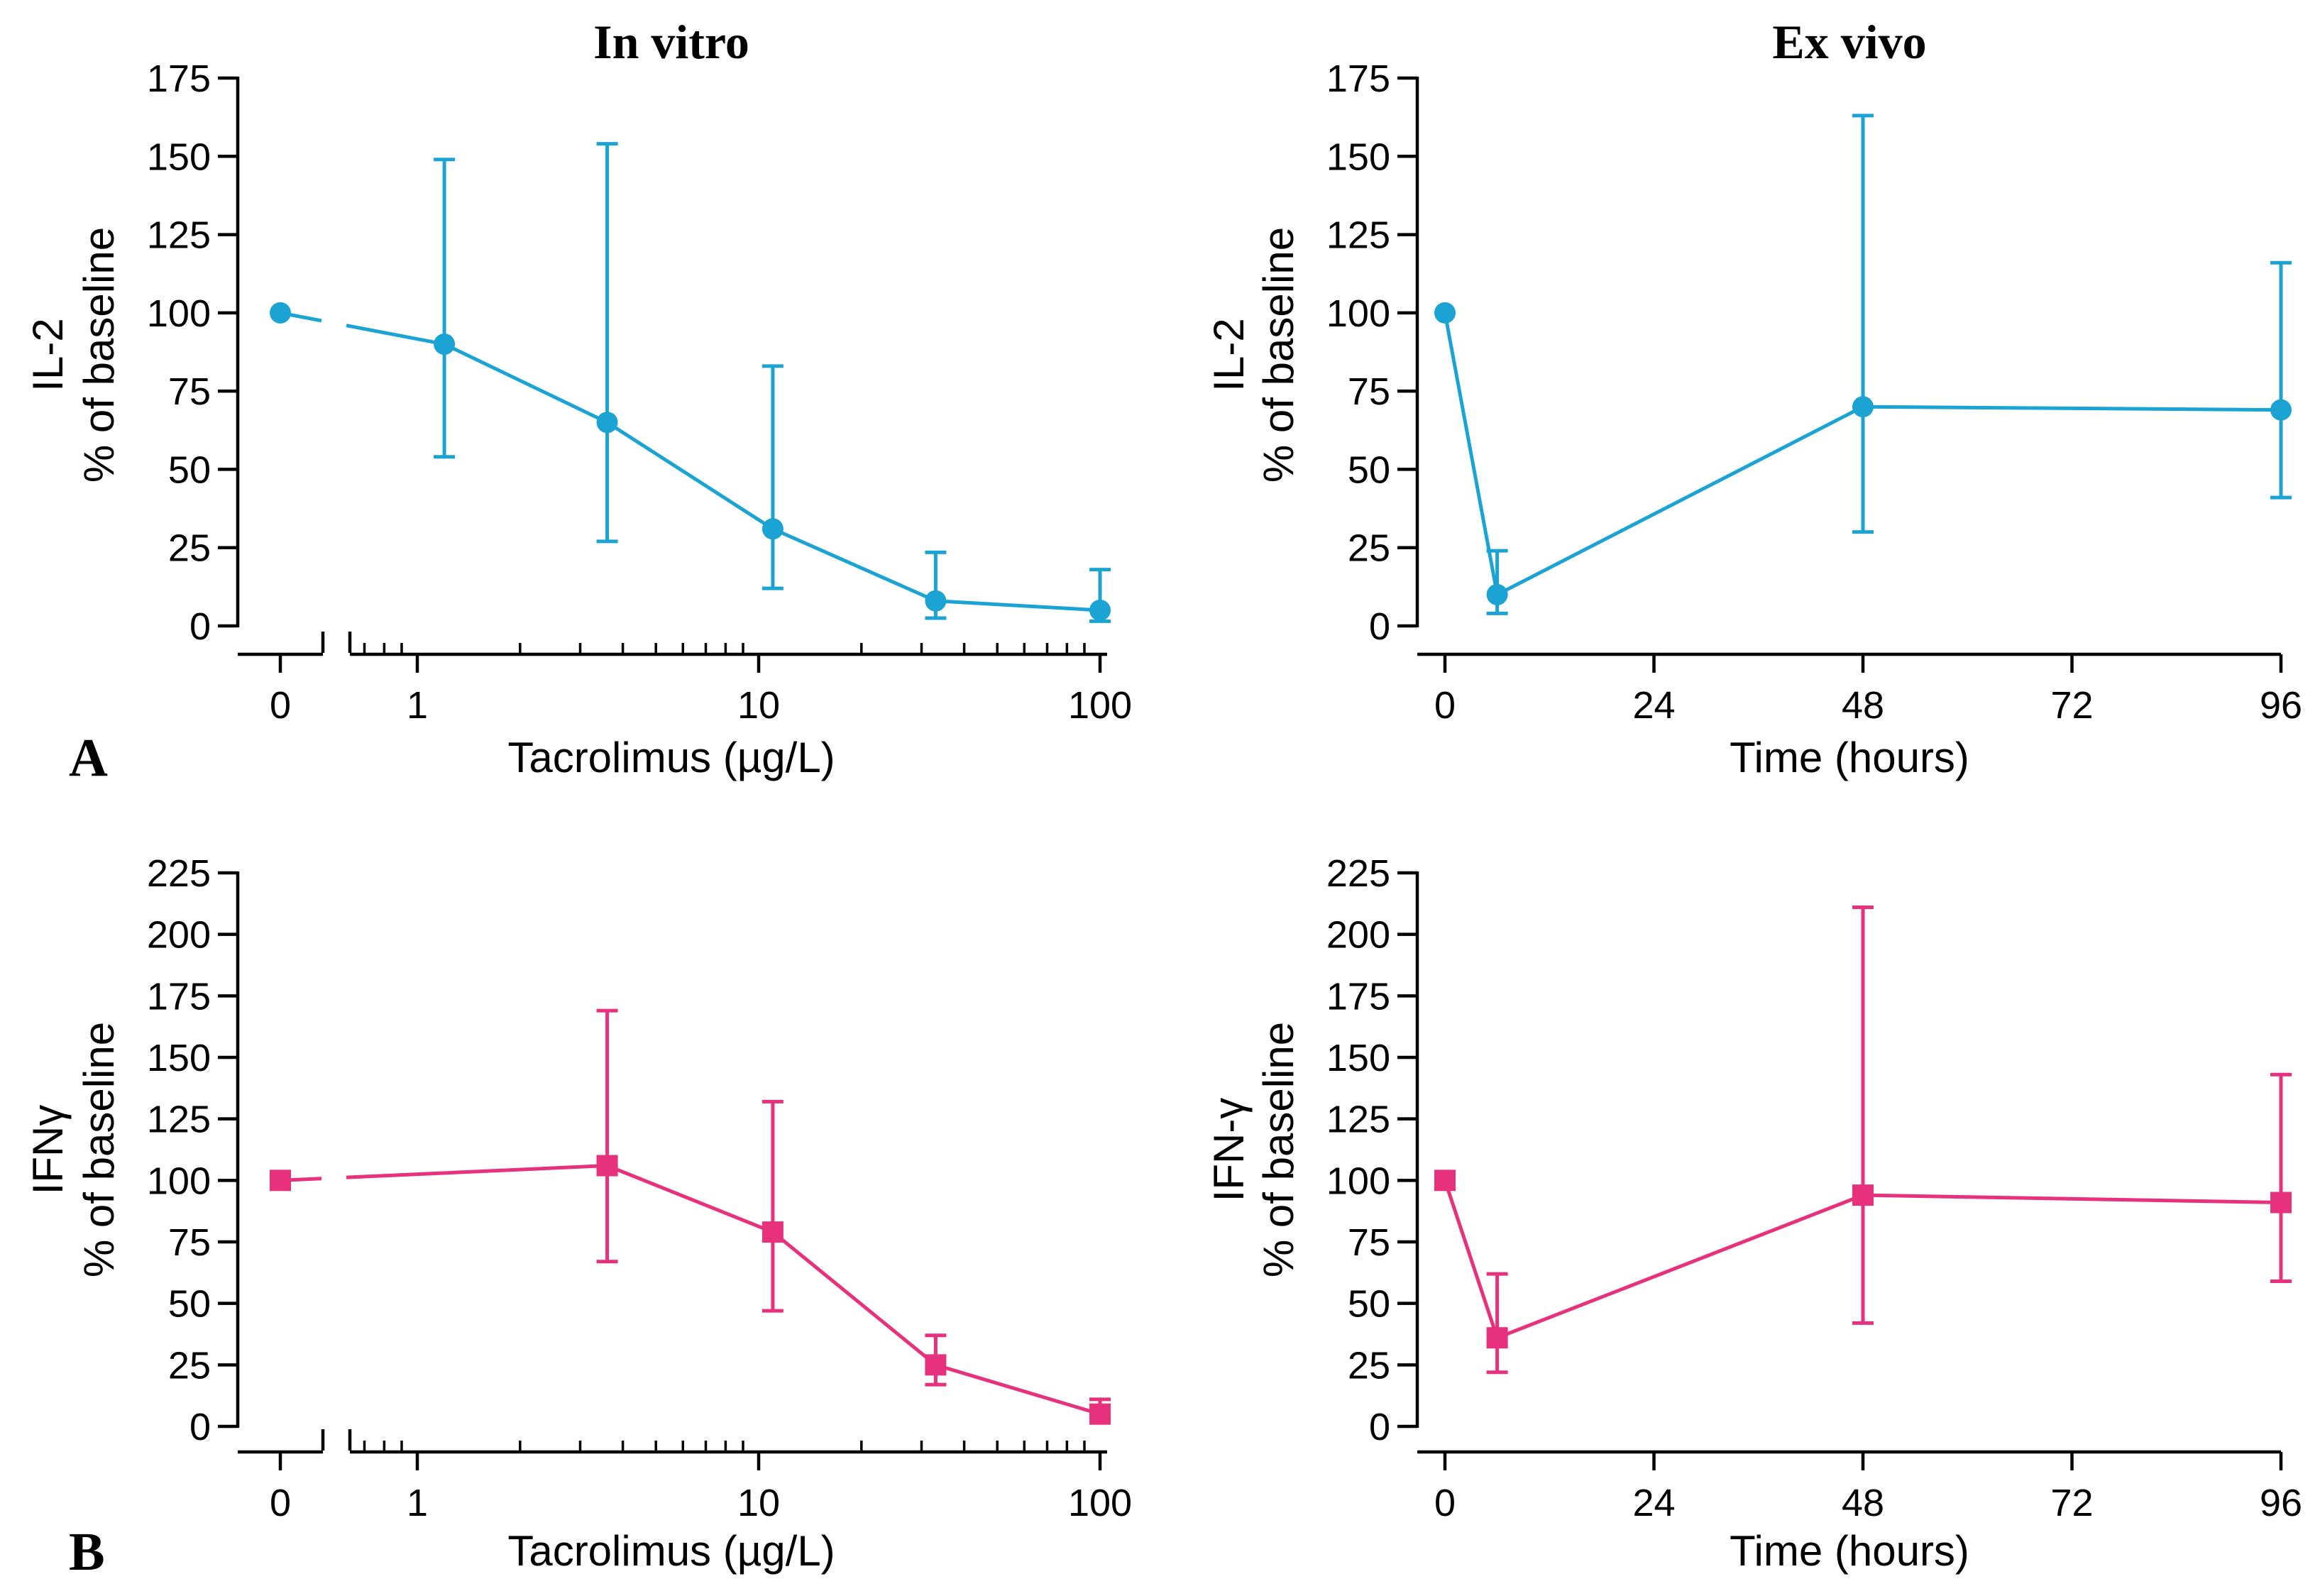 The height and width of the screenshot is (1596, 2320). Describe the element at coordinates (88, 758) in the screenshot. I see `panel-label-a: A` at that location.